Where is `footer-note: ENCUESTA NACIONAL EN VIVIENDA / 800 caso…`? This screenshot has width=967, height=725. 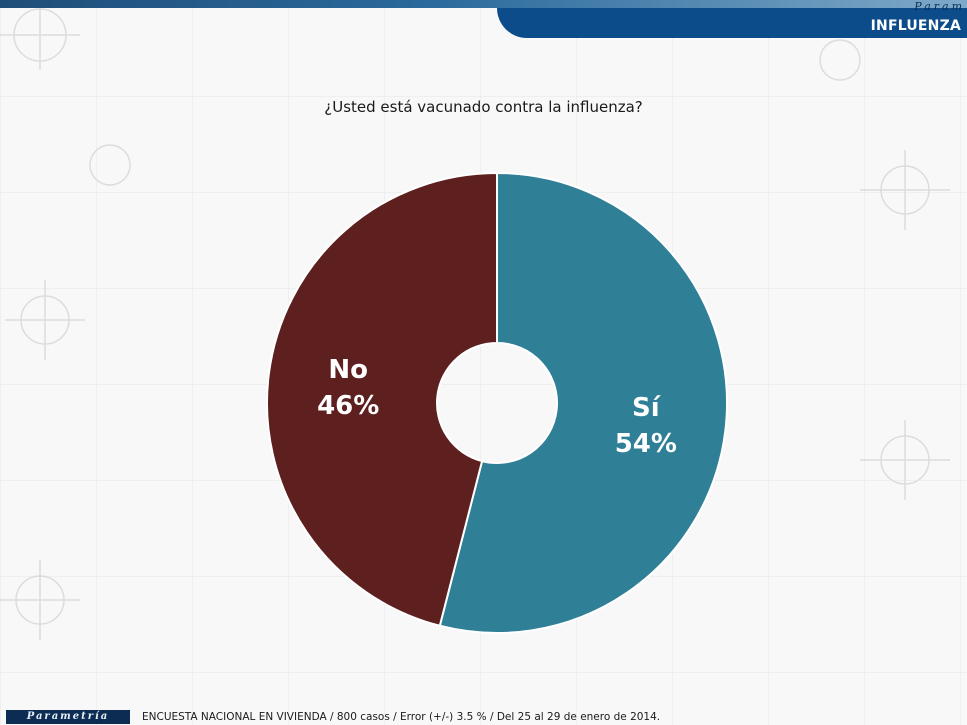
footer-note: ENCUESTA NACIONAL EN VIVIENDA / 800 caso… is located at coordinates (401, 717).